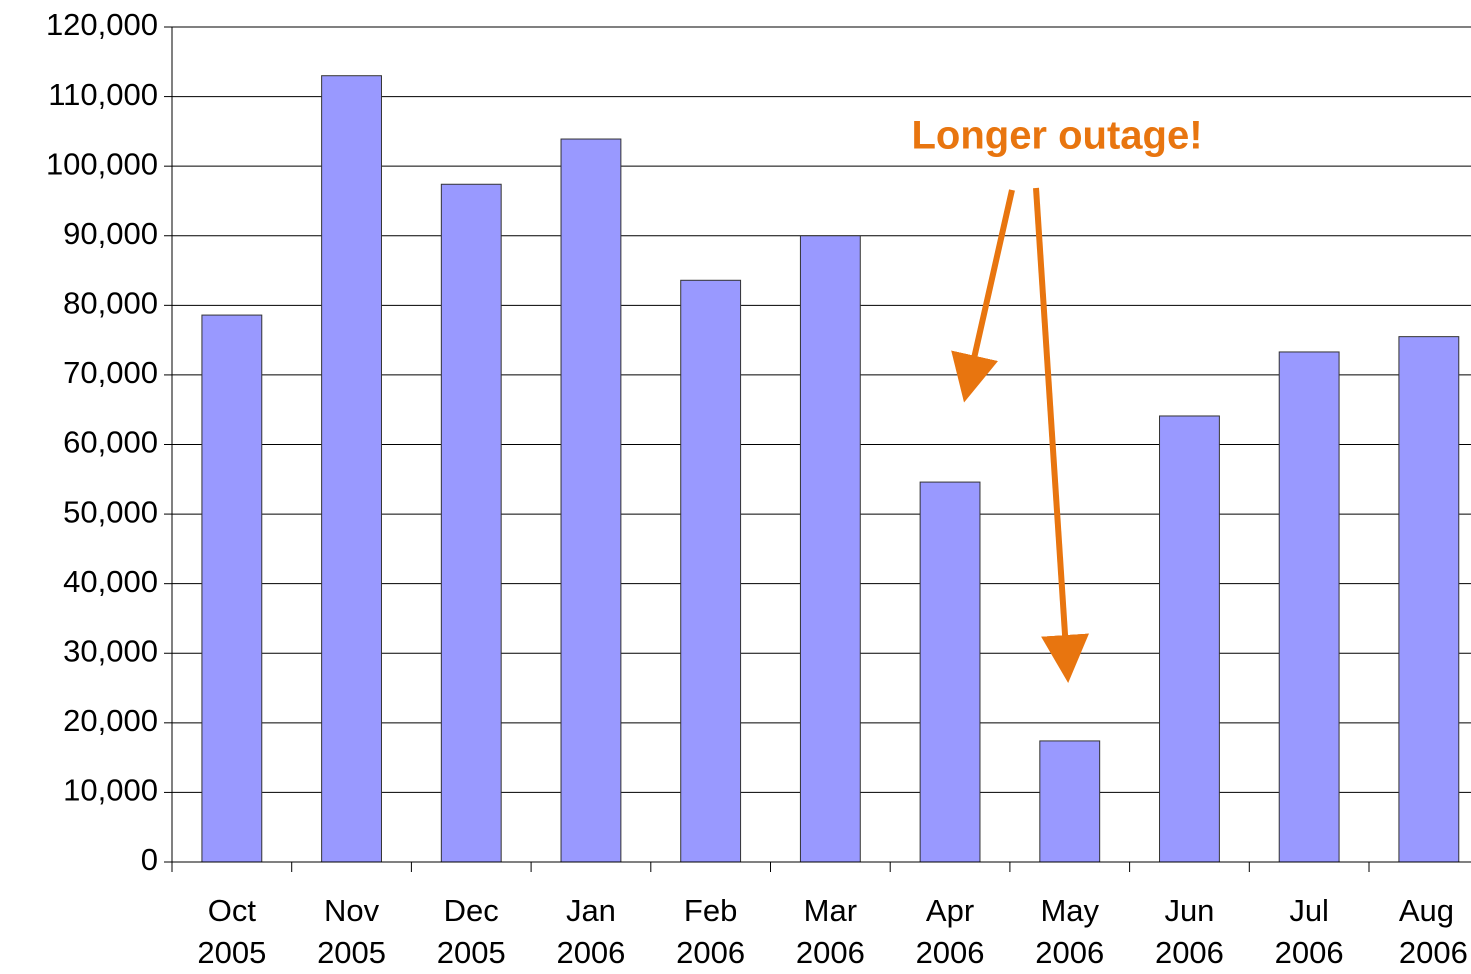  I want to click on x-tick-label: Mar 2006, so click(830, 931).